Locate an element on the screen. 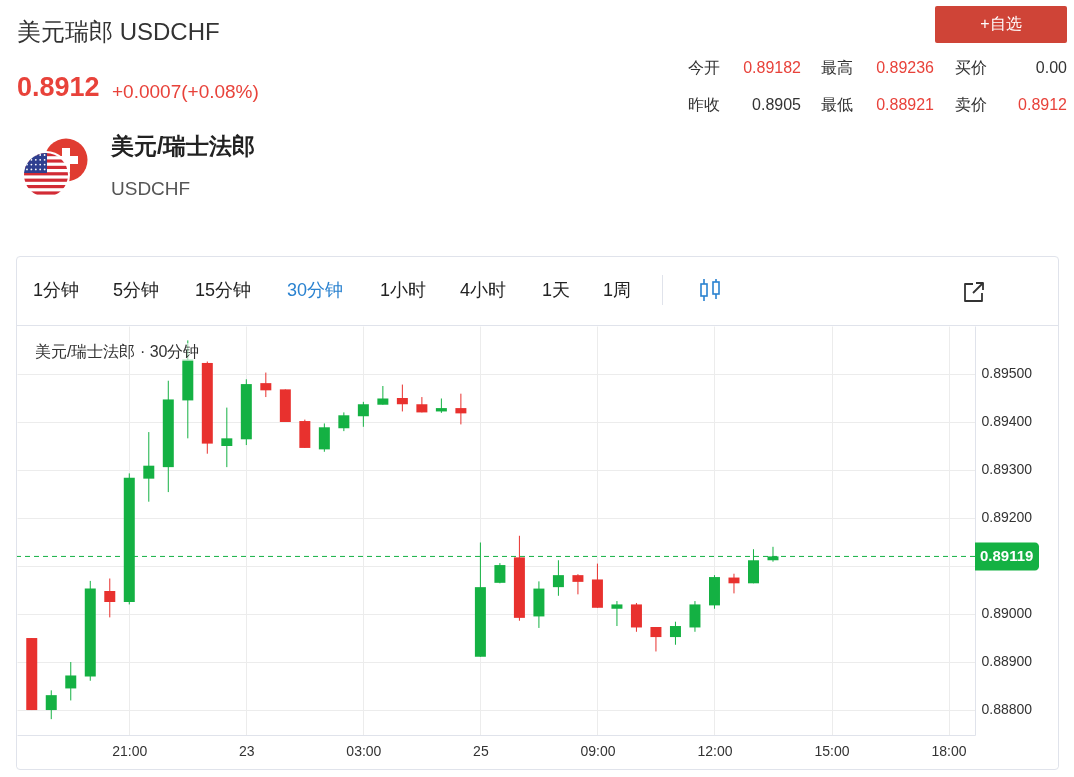 This screenshot has height=777, width=1074. text: 最高 is located at coordinates (837, 68).